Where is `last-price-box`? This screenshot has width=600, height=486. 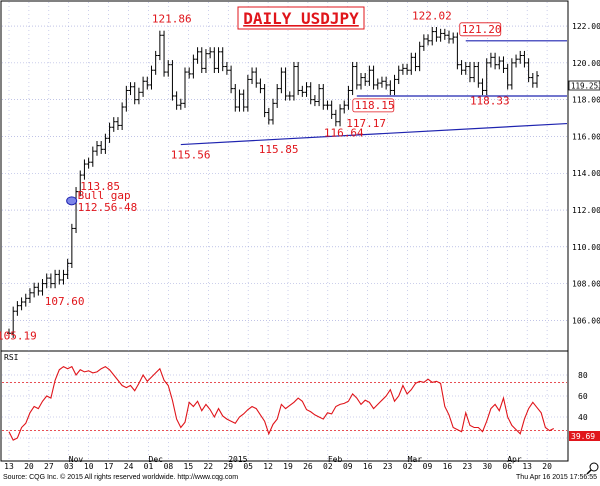
last-price-box is located at coordinates (584, 85).